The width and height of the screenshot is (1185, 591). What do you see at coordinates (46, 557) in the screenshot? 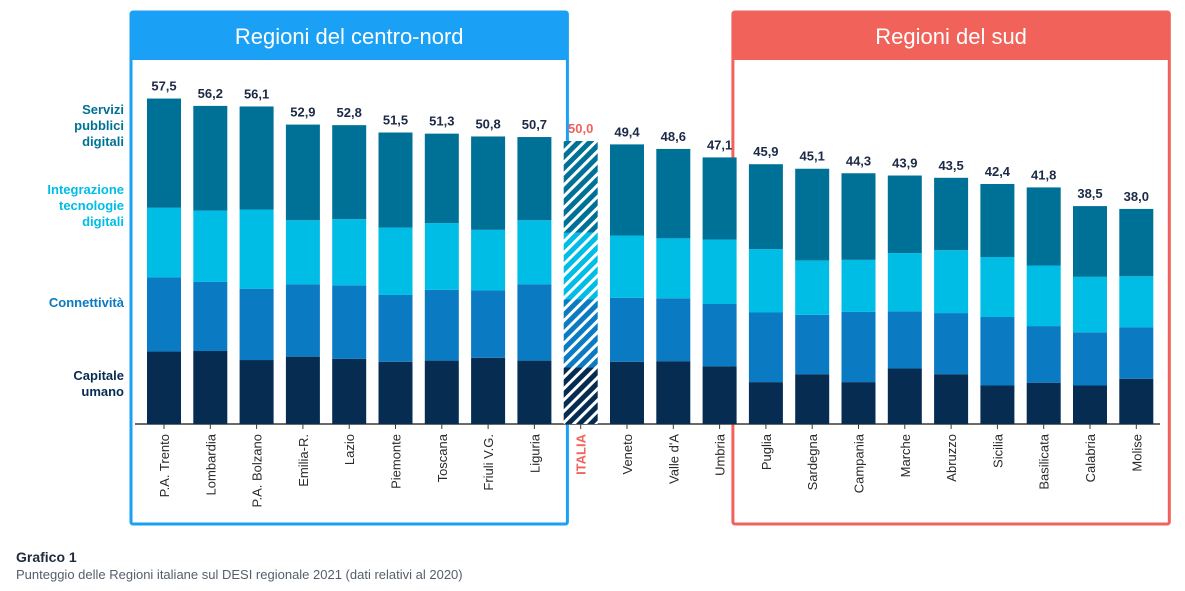
I see `caption-title: Grafico 1` at bounding box center [46, 557].